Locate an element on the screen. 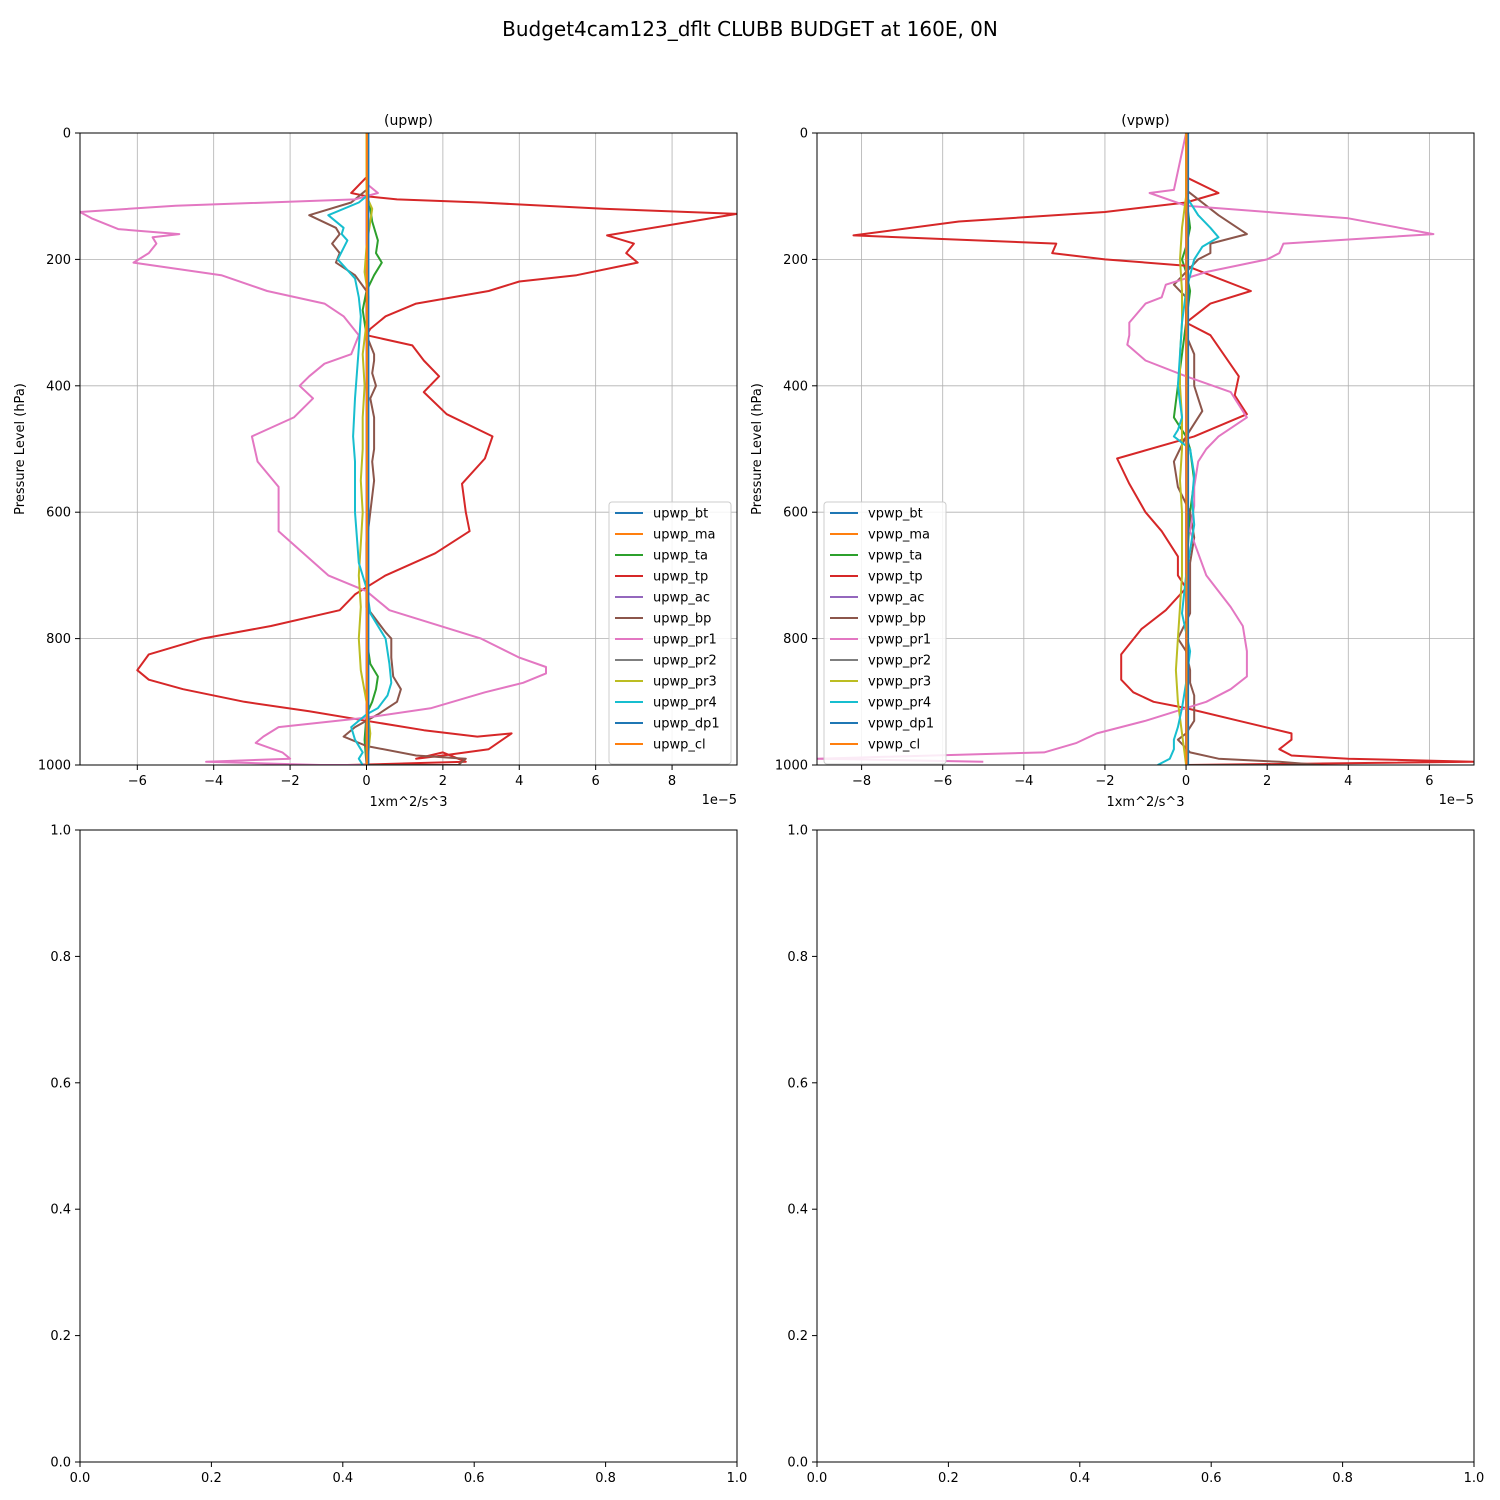 This screenshot has width=1500, height=1500. legend-entry: vpwp_dp1 is located at coordinates (901, 724).